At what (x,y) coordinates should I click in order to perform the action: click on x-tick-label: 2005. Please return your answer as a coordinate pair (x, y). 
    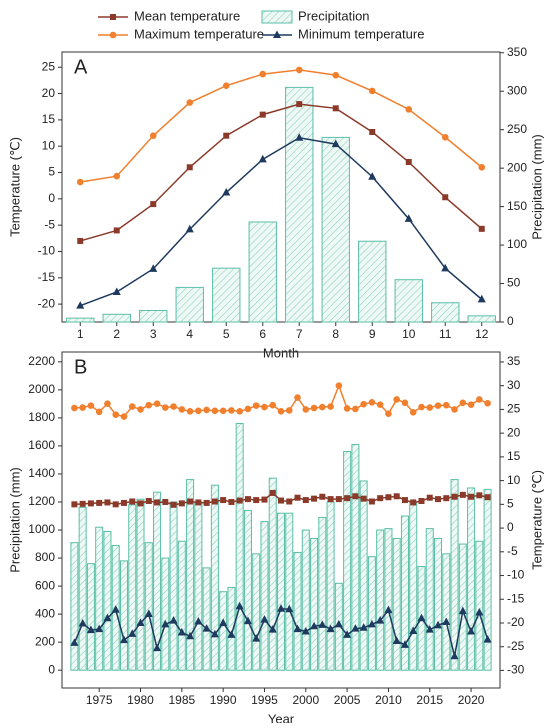
    Looking at the image, I should click on (347, 700).